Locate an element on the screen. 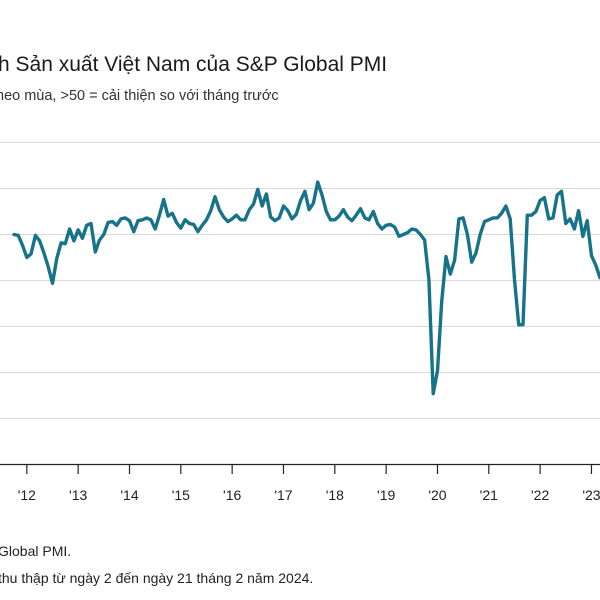 The width and height of the screenshot is (600, 600). x-axis-tick-labels: '12 '13 '14 '15 '16 '17 '18 '19 '20 '21 '22 '23 is located at coordinates (309, 495).